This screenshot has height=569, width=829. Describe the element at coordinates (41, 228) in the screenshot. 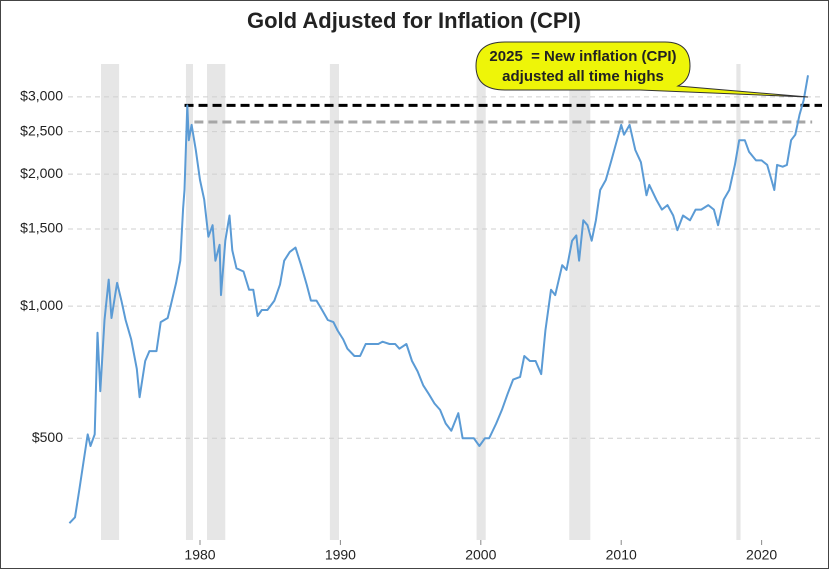

I see `y-tick-label: $1,500` at that location.